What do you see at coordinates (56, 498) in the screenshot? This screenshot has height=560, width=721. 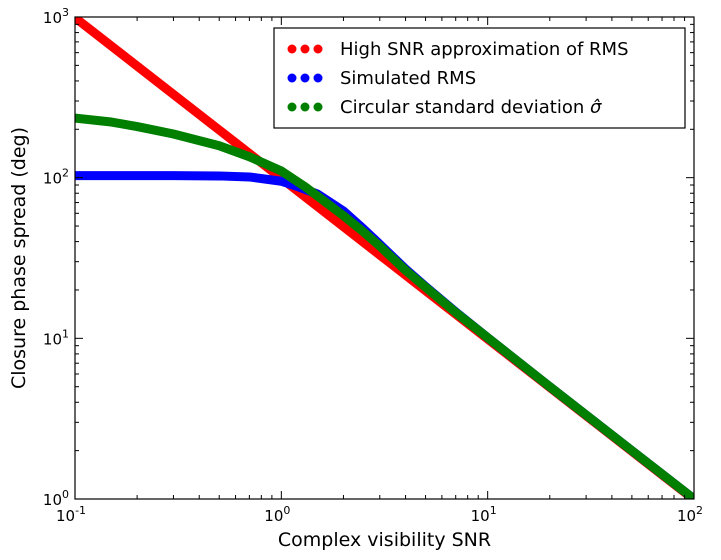 I see `y-tick-label: 10⁰` at bounding box center [56, 498].